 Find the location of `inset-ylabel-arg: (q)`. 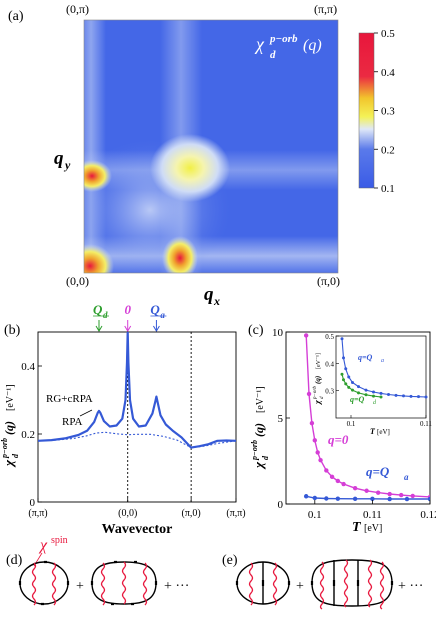

inset-ylabel-arg: (q) is located at coordinates (318, 380).